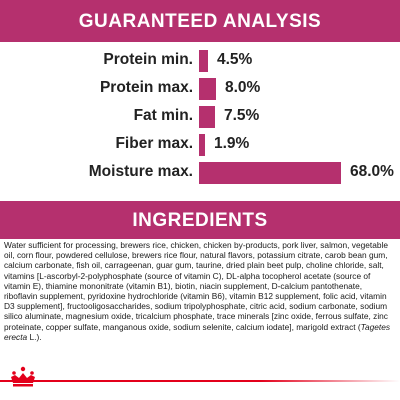  I want to click on analysis-row: Protein min. 4.5%, so click(200, 61).